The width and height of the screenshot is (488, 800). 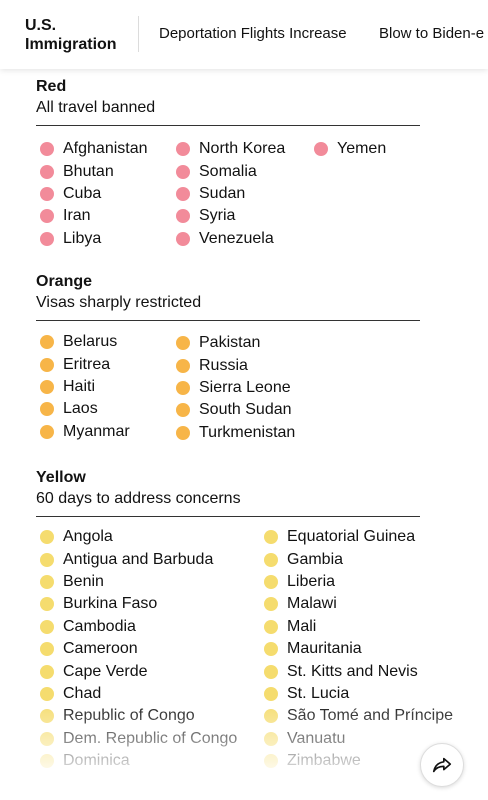 What do you see at coordinates (80, 35) in the screenshot?
I see `section-brand-link: U.S. Immigration` at bounding box center [80, 35].